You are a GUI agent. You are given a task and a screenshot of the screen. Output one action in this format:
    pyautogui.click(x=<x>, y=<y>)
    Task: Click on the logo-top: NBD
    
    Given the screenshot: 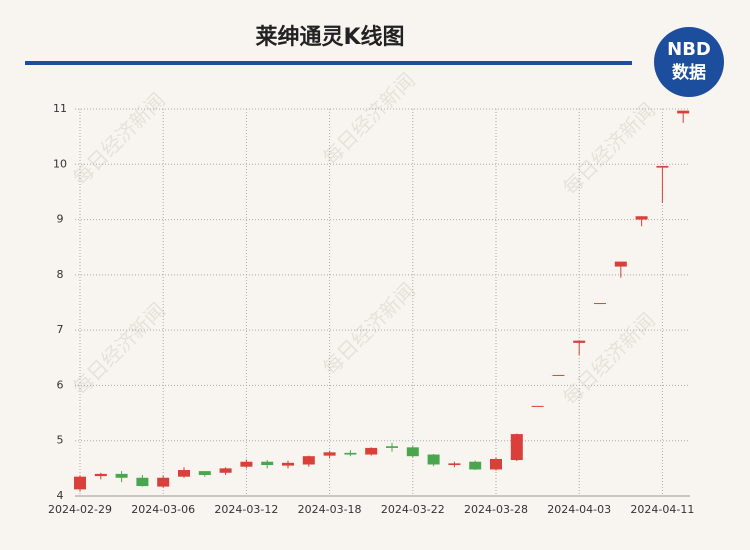 What is the action you would take?
    pyautogui.click(x=689, y=49)
    